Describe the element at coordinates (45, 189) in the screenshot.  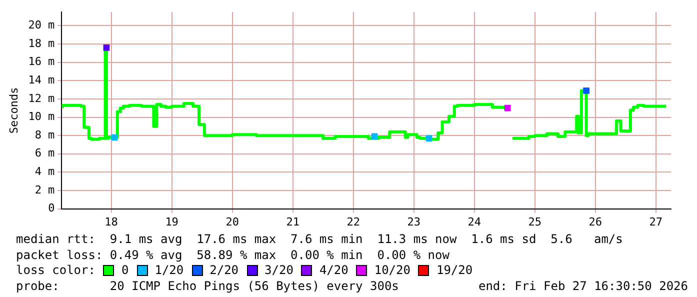
I see `y-tick-label: 2 m` at that location.